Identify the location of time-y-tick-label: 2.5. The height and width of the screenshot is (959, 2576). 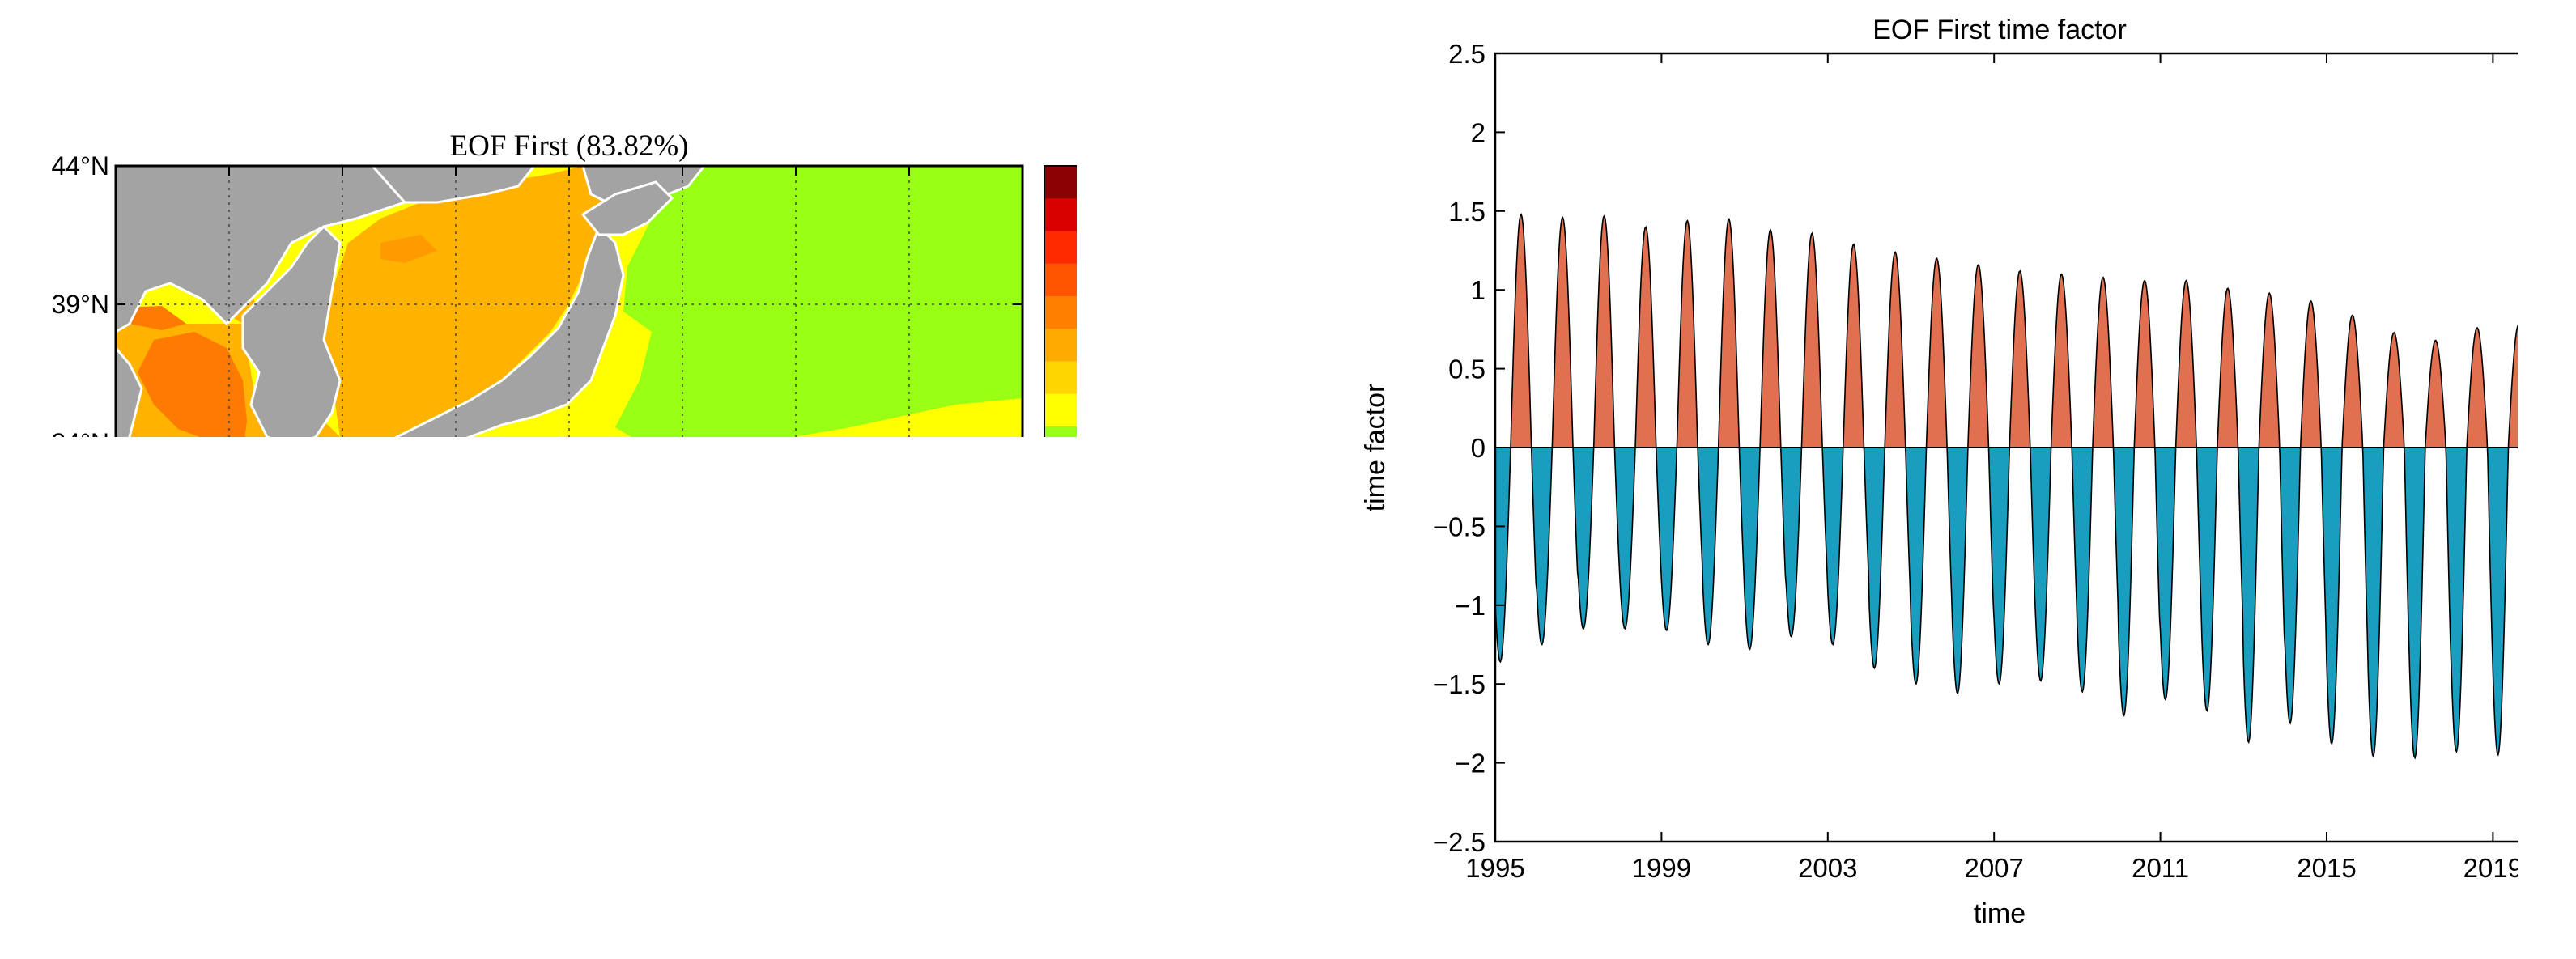
(1467, 54).